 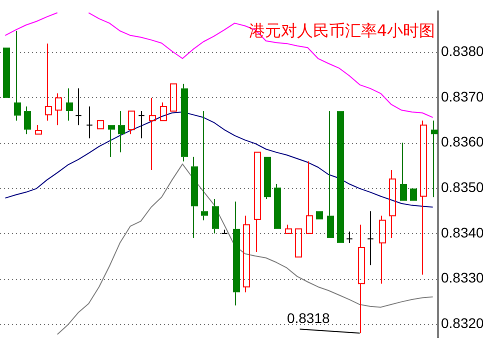 What do you see at coordinates (462, 278) in the screenshot?
I see `y-tick-label: 0.8330` at bounding box center [462, 278].